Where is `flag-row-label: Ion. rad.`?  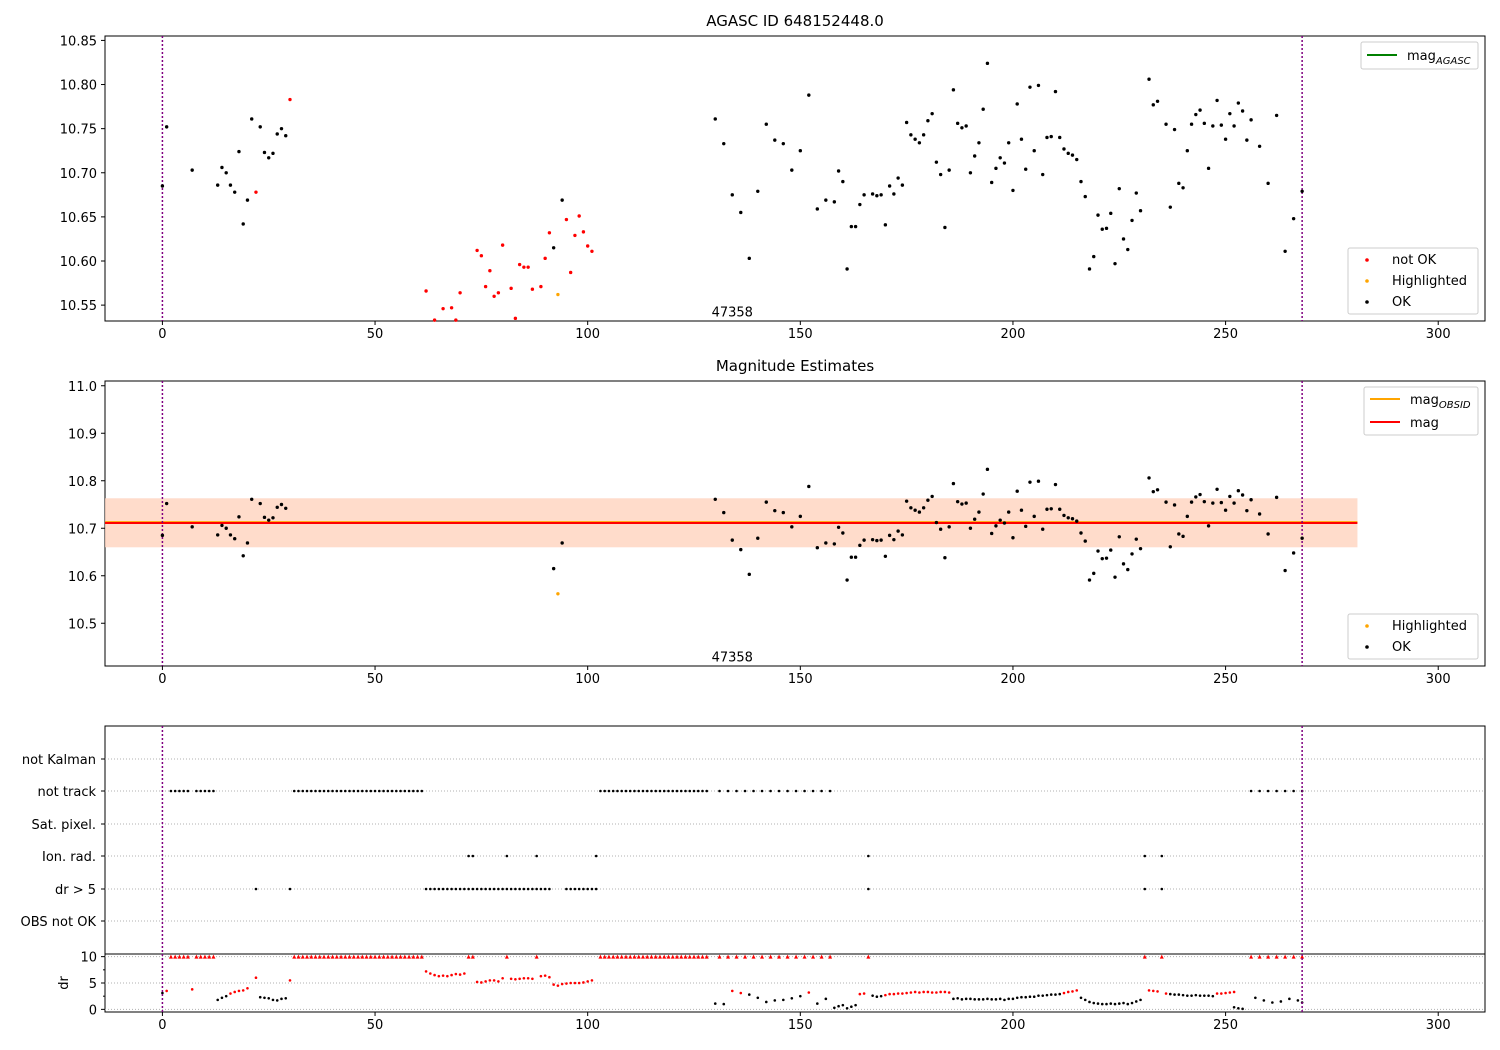
flag-row-label: Ion. rad. is located at coordinates (69, 857).